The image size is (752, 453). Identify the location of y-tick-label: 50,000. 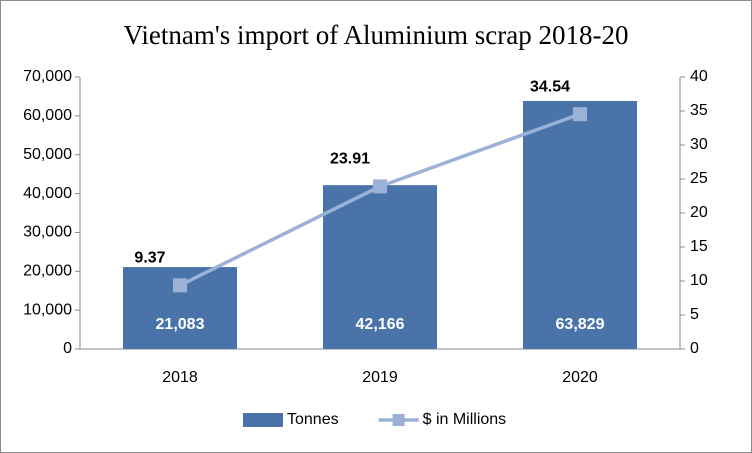
(47, 154).